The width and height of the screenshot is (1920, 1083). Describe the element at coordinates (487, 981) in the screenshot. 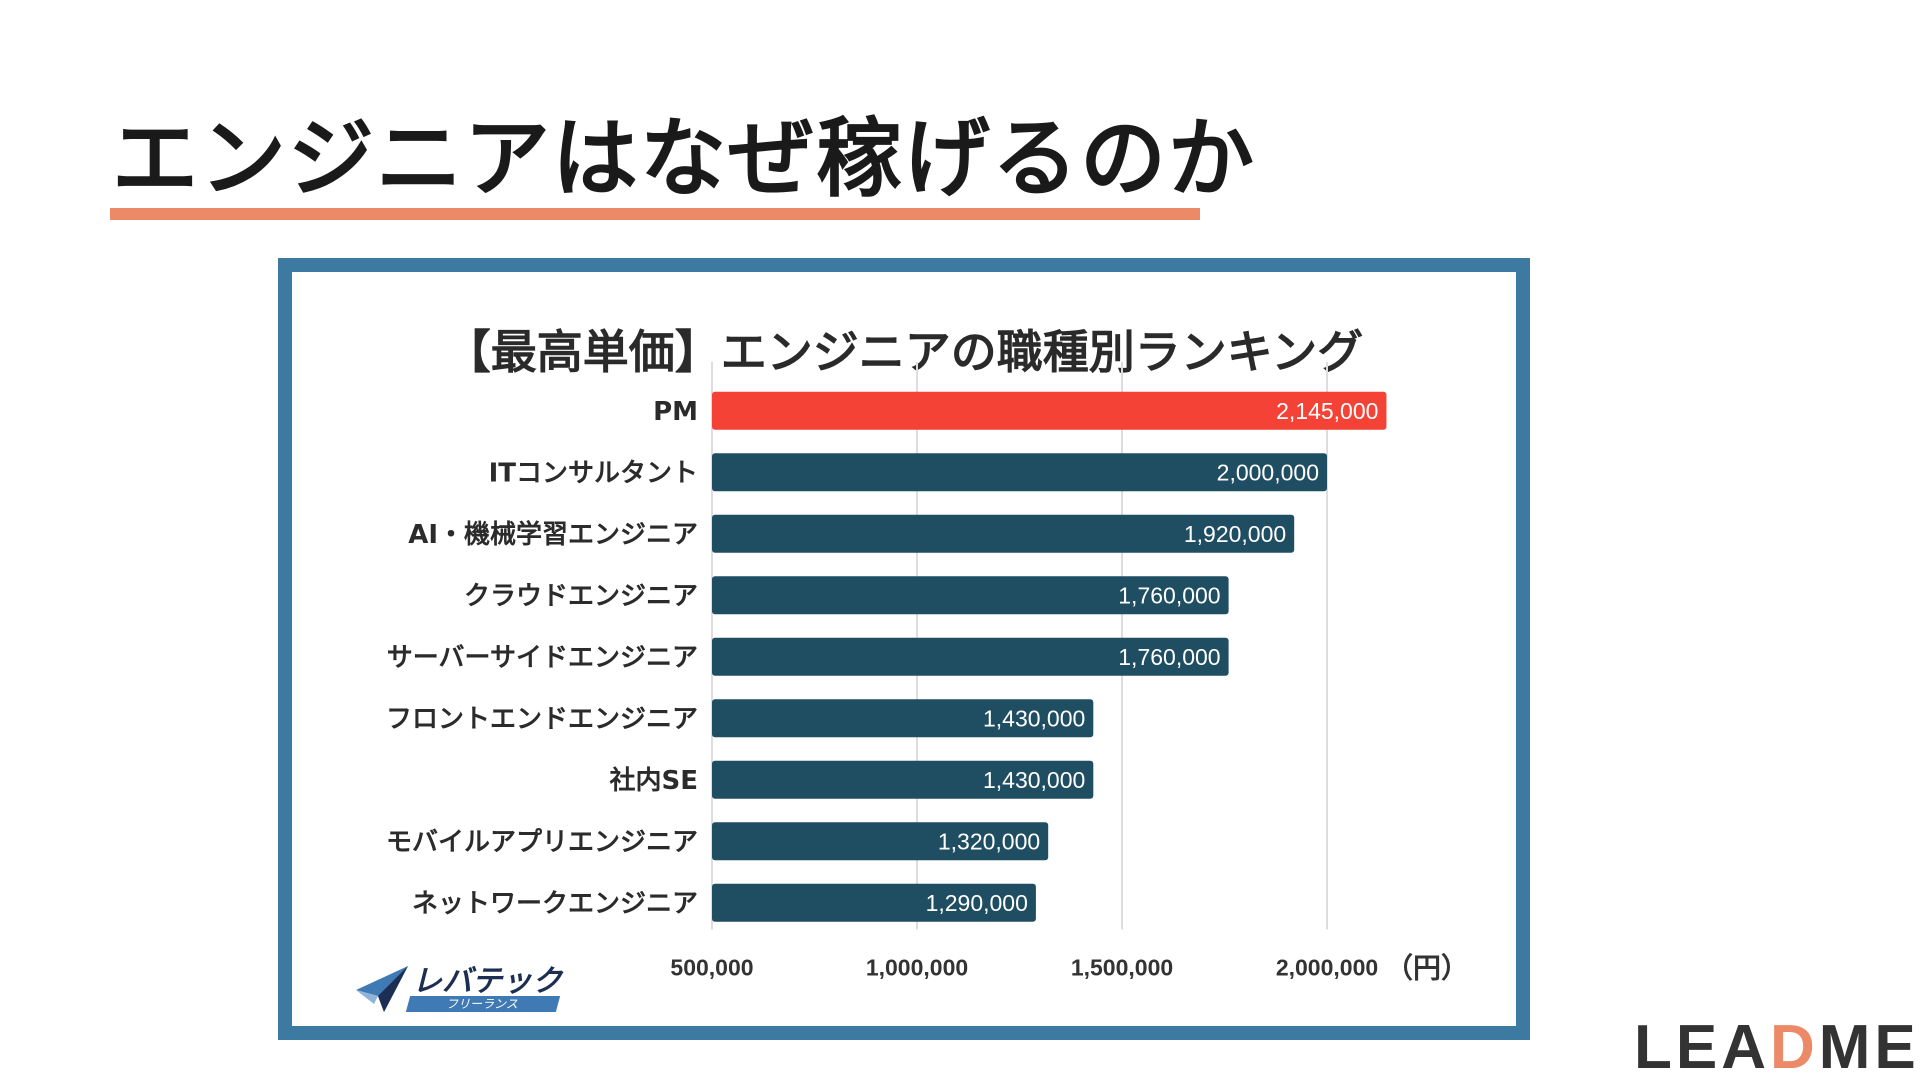

I see `logo-name: レバテック` at that location.